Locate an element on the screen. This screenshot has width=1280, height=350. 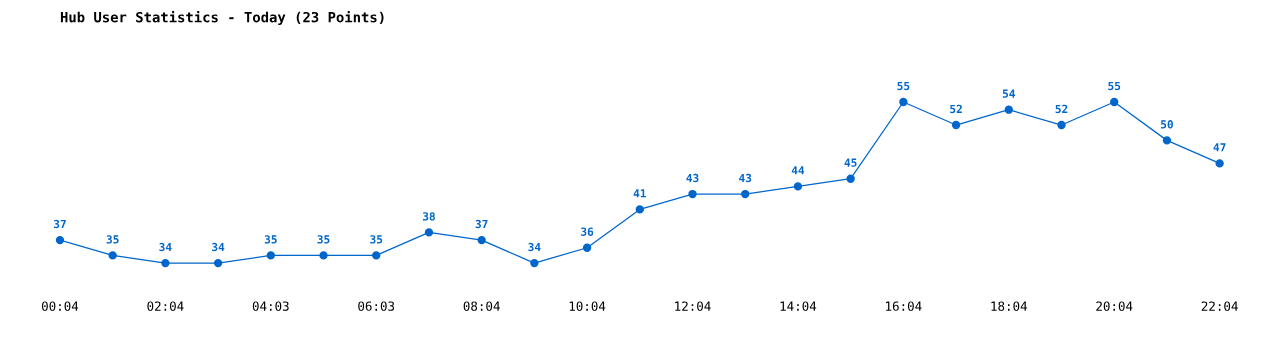
x-tick-label: 16:04 is located at coordinates (904, 306).